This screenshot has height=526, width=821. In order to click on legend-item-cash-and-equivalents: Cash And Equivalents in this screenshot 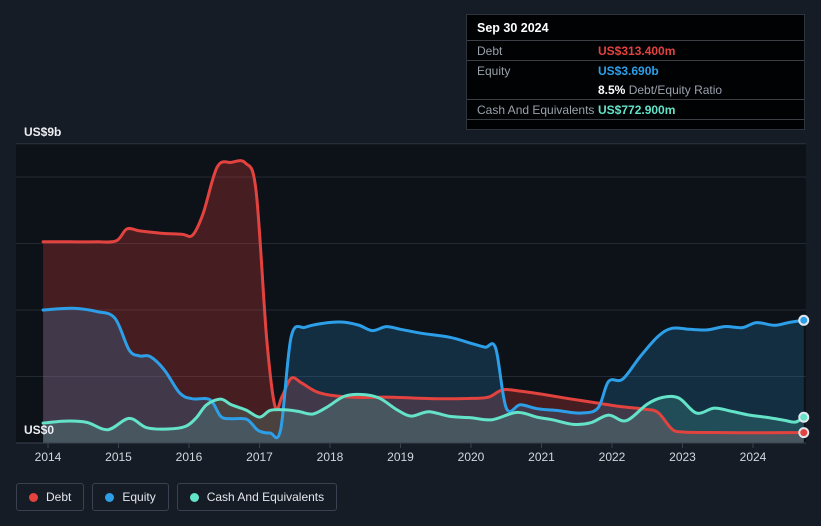, I will do `click(257, 497)`.